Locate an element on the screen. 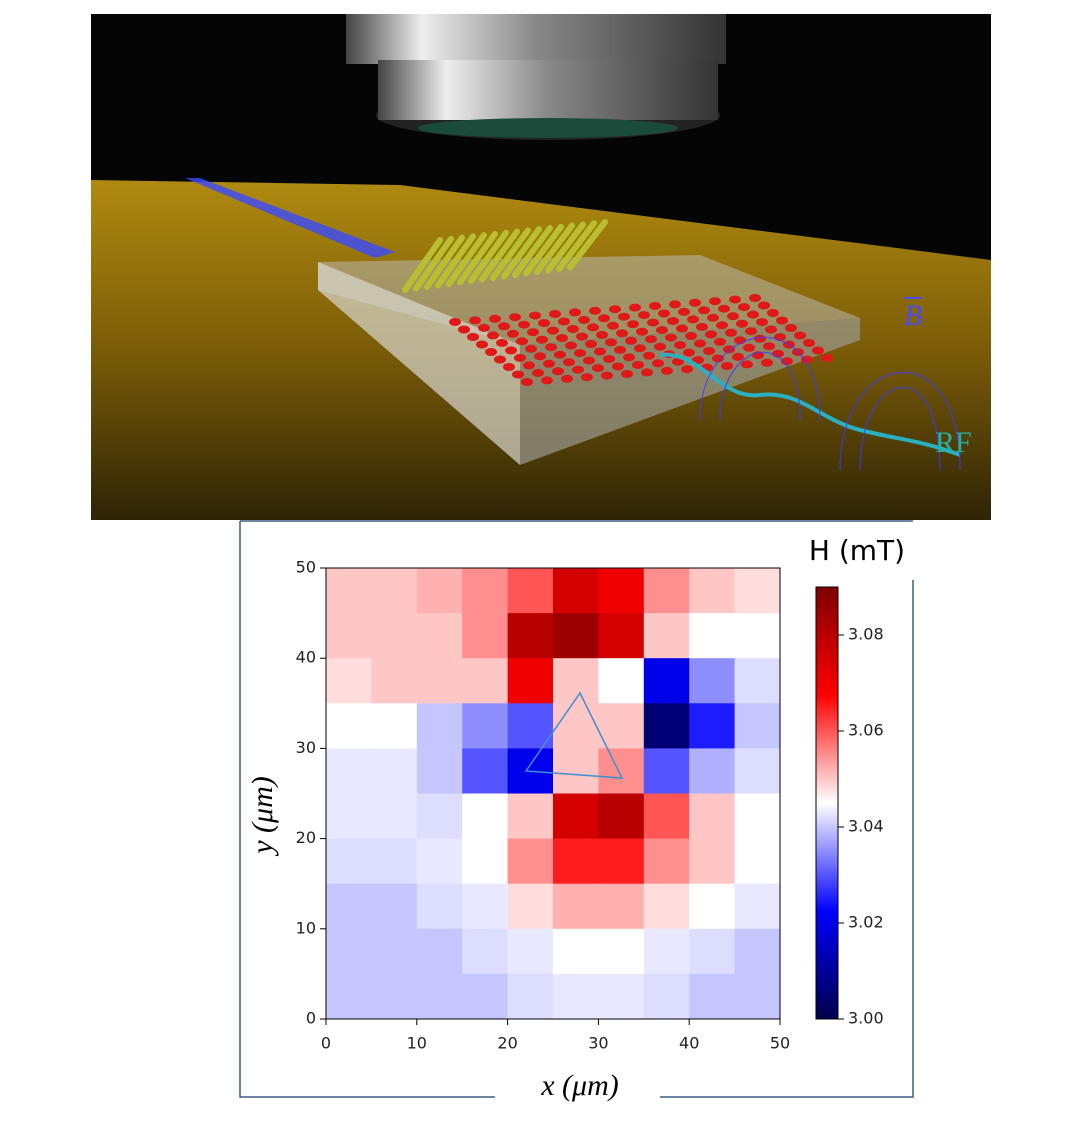 The image size is (1068, 1128). objective-body is located at coordinates (548, 90).